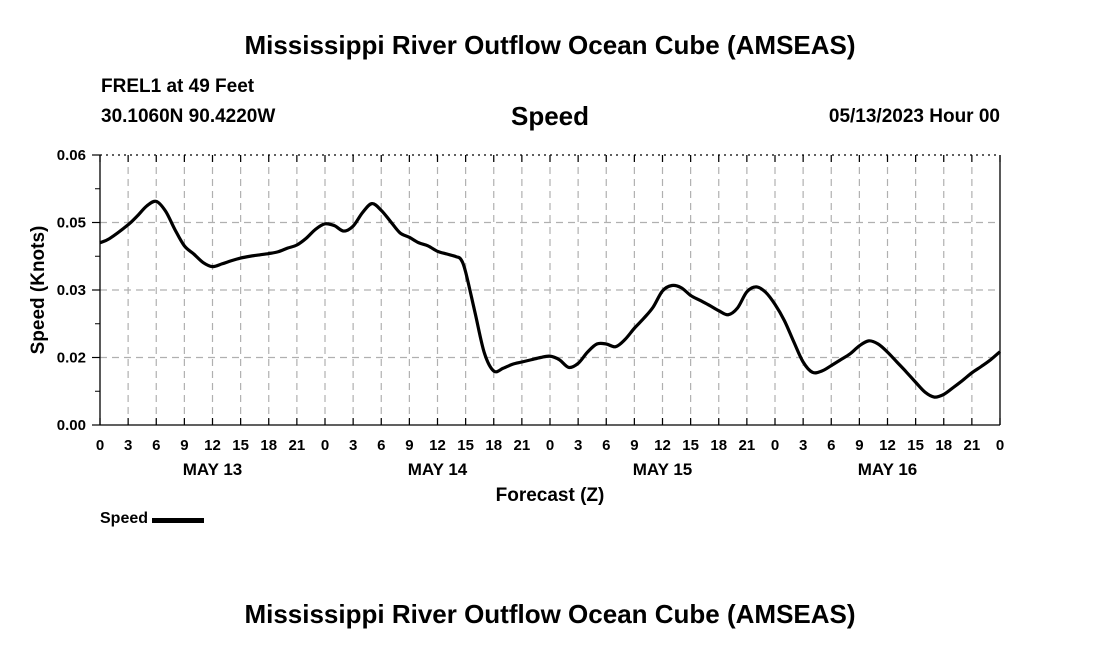 This screenshot has height=650, width=1100. Describe the element at coordinates (914, 116) in the screenshot. I see `datetime-label: 05/13/2023 Hour 00` at that location.